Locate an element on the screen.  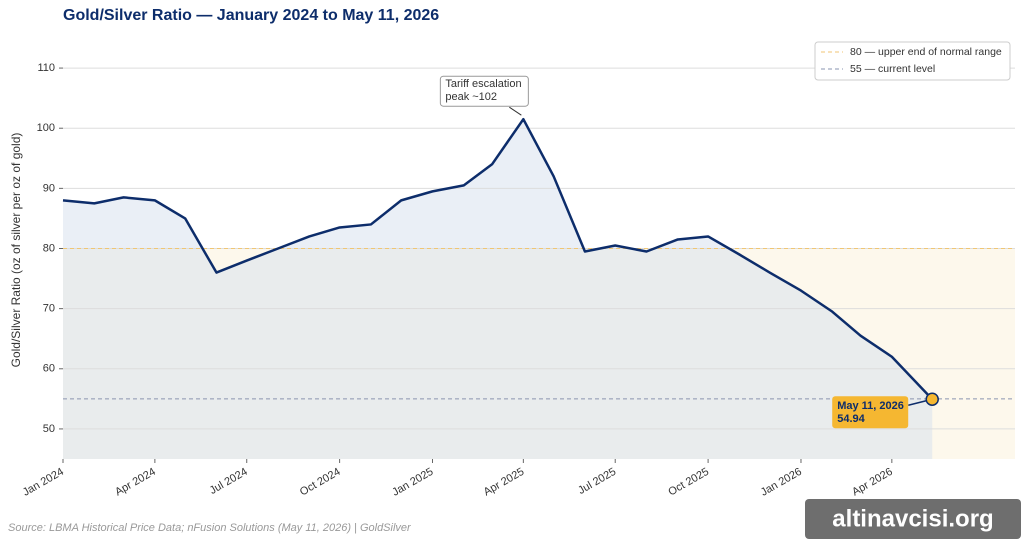
y-tick-label: 70 is located at coordinates (49, 309).